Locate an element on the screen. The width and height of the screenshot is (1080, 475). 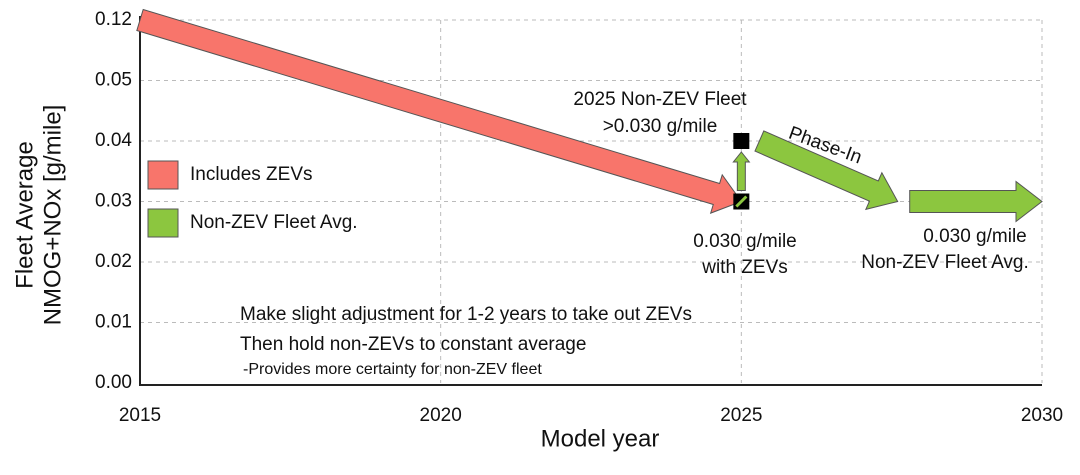
x-tick-label: 2015 is located at coordinates (140, 415).